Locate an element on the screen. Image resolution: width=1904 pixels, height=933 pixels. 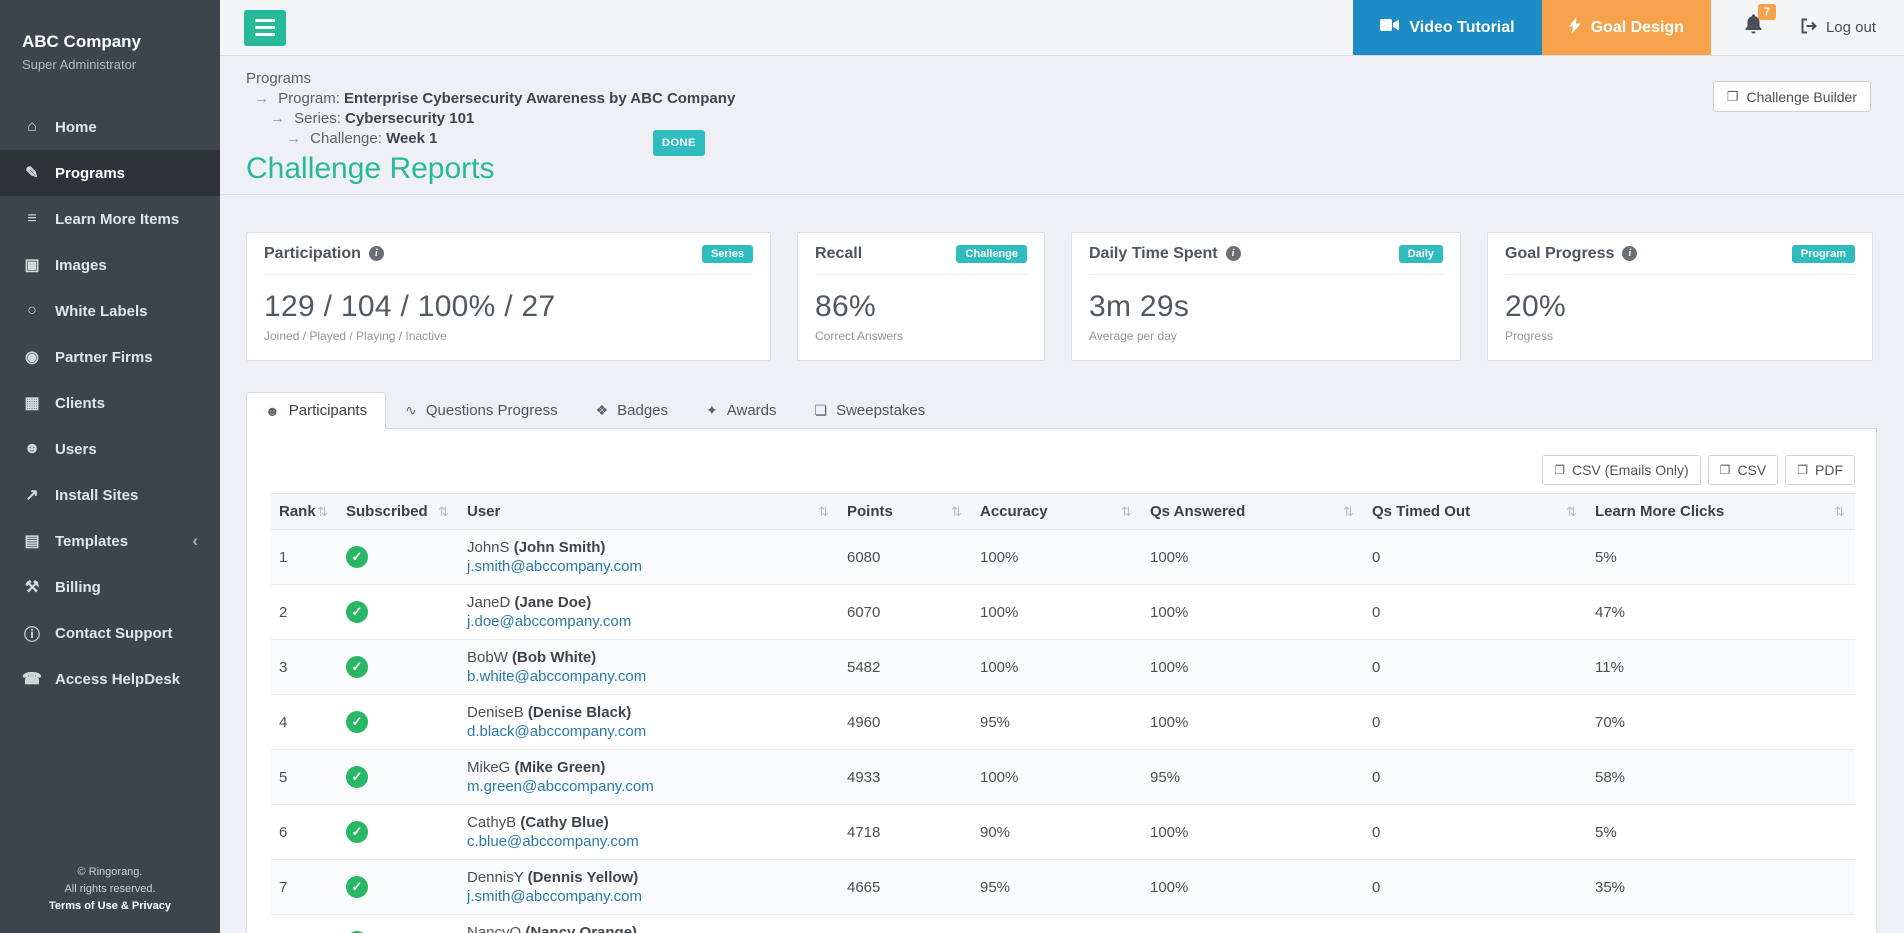
column-header: Qs Answered ⇅ is located at coordinates (1253, 511).